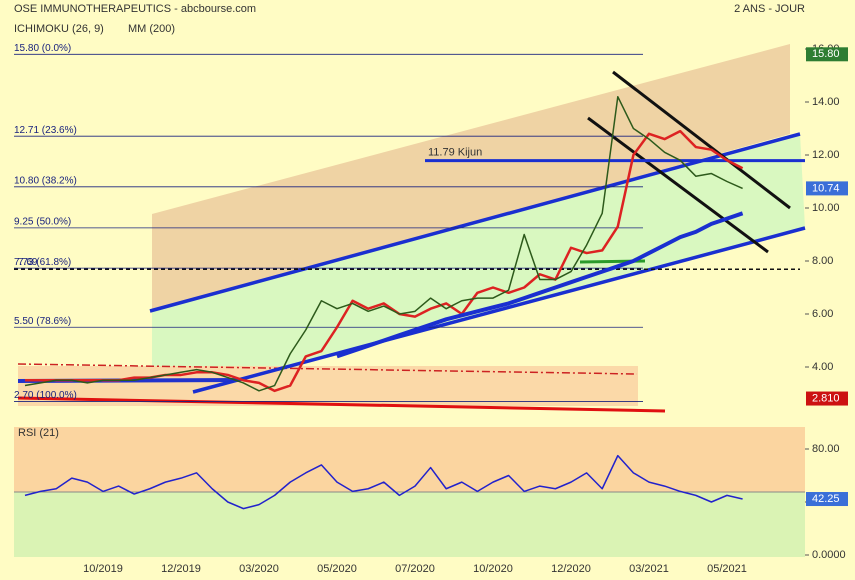  What do you see at coordinates (59, 29) in the screenshot?
I see `legend-label: ICHIMOKU (26, 9)` at bounding box center [59, 29].